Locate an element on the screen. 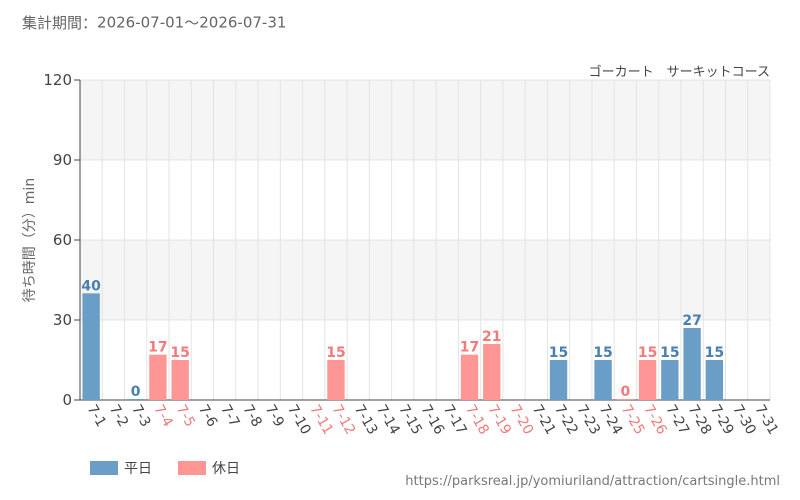 This screenshot has width=800, height=500. x-tick-label: 7-9 is located at coordinates (274, 416).